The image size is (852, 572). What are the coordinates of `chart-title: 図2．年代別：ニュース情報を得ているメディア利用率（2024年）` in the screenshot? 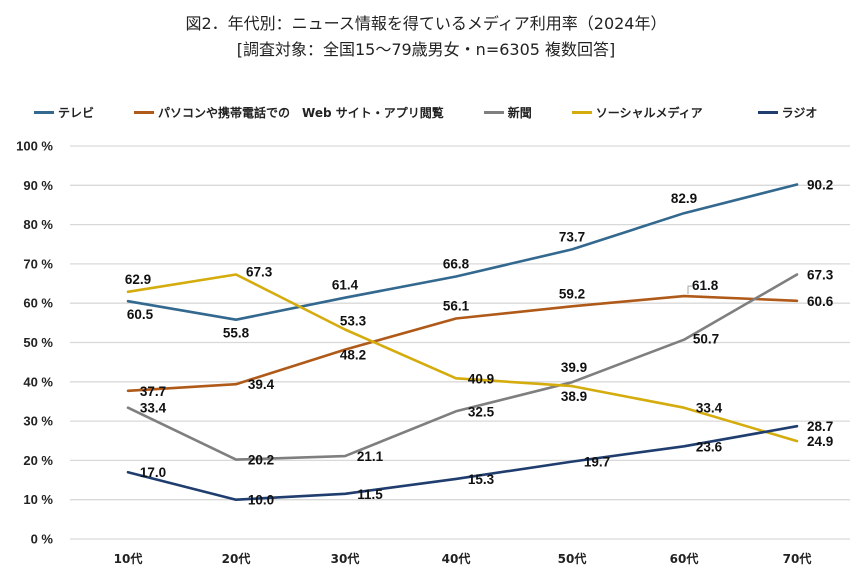 It's located at (426, 23).